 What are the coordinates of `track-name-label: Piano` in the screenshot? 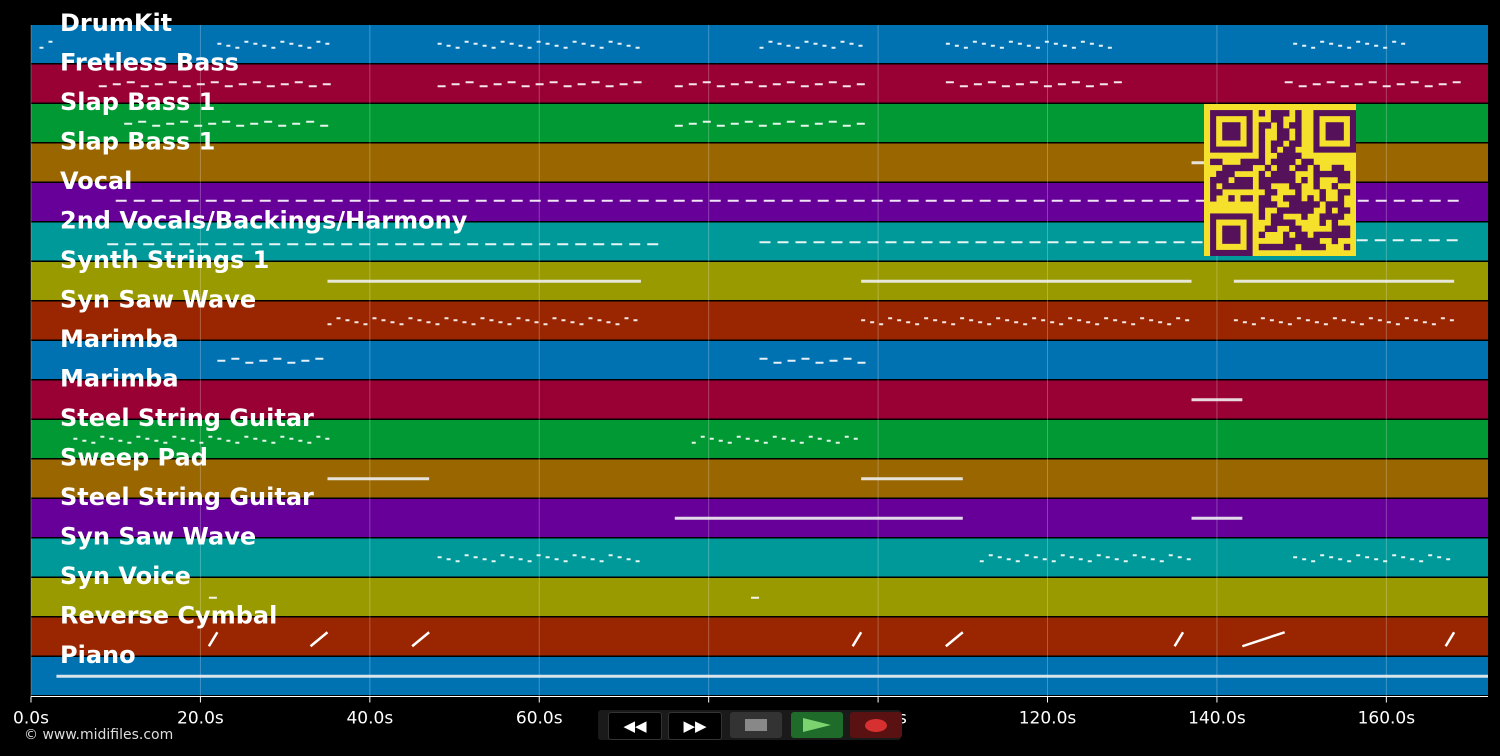 It's located at (98, 655).